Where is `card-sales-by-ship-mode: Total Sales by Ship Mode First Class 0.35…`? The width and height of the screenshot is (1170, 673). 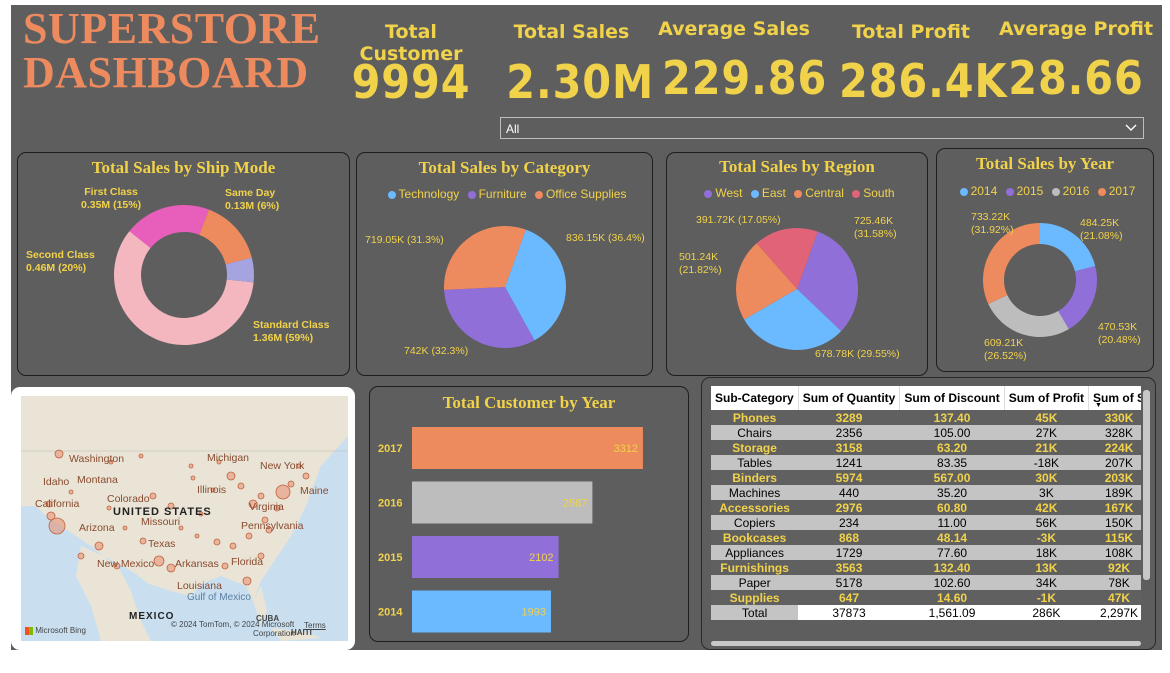 card-sales-by-ship-mode: Total Sales by Ship Mode First Class 0.35… is located at coordinates (183, 264).